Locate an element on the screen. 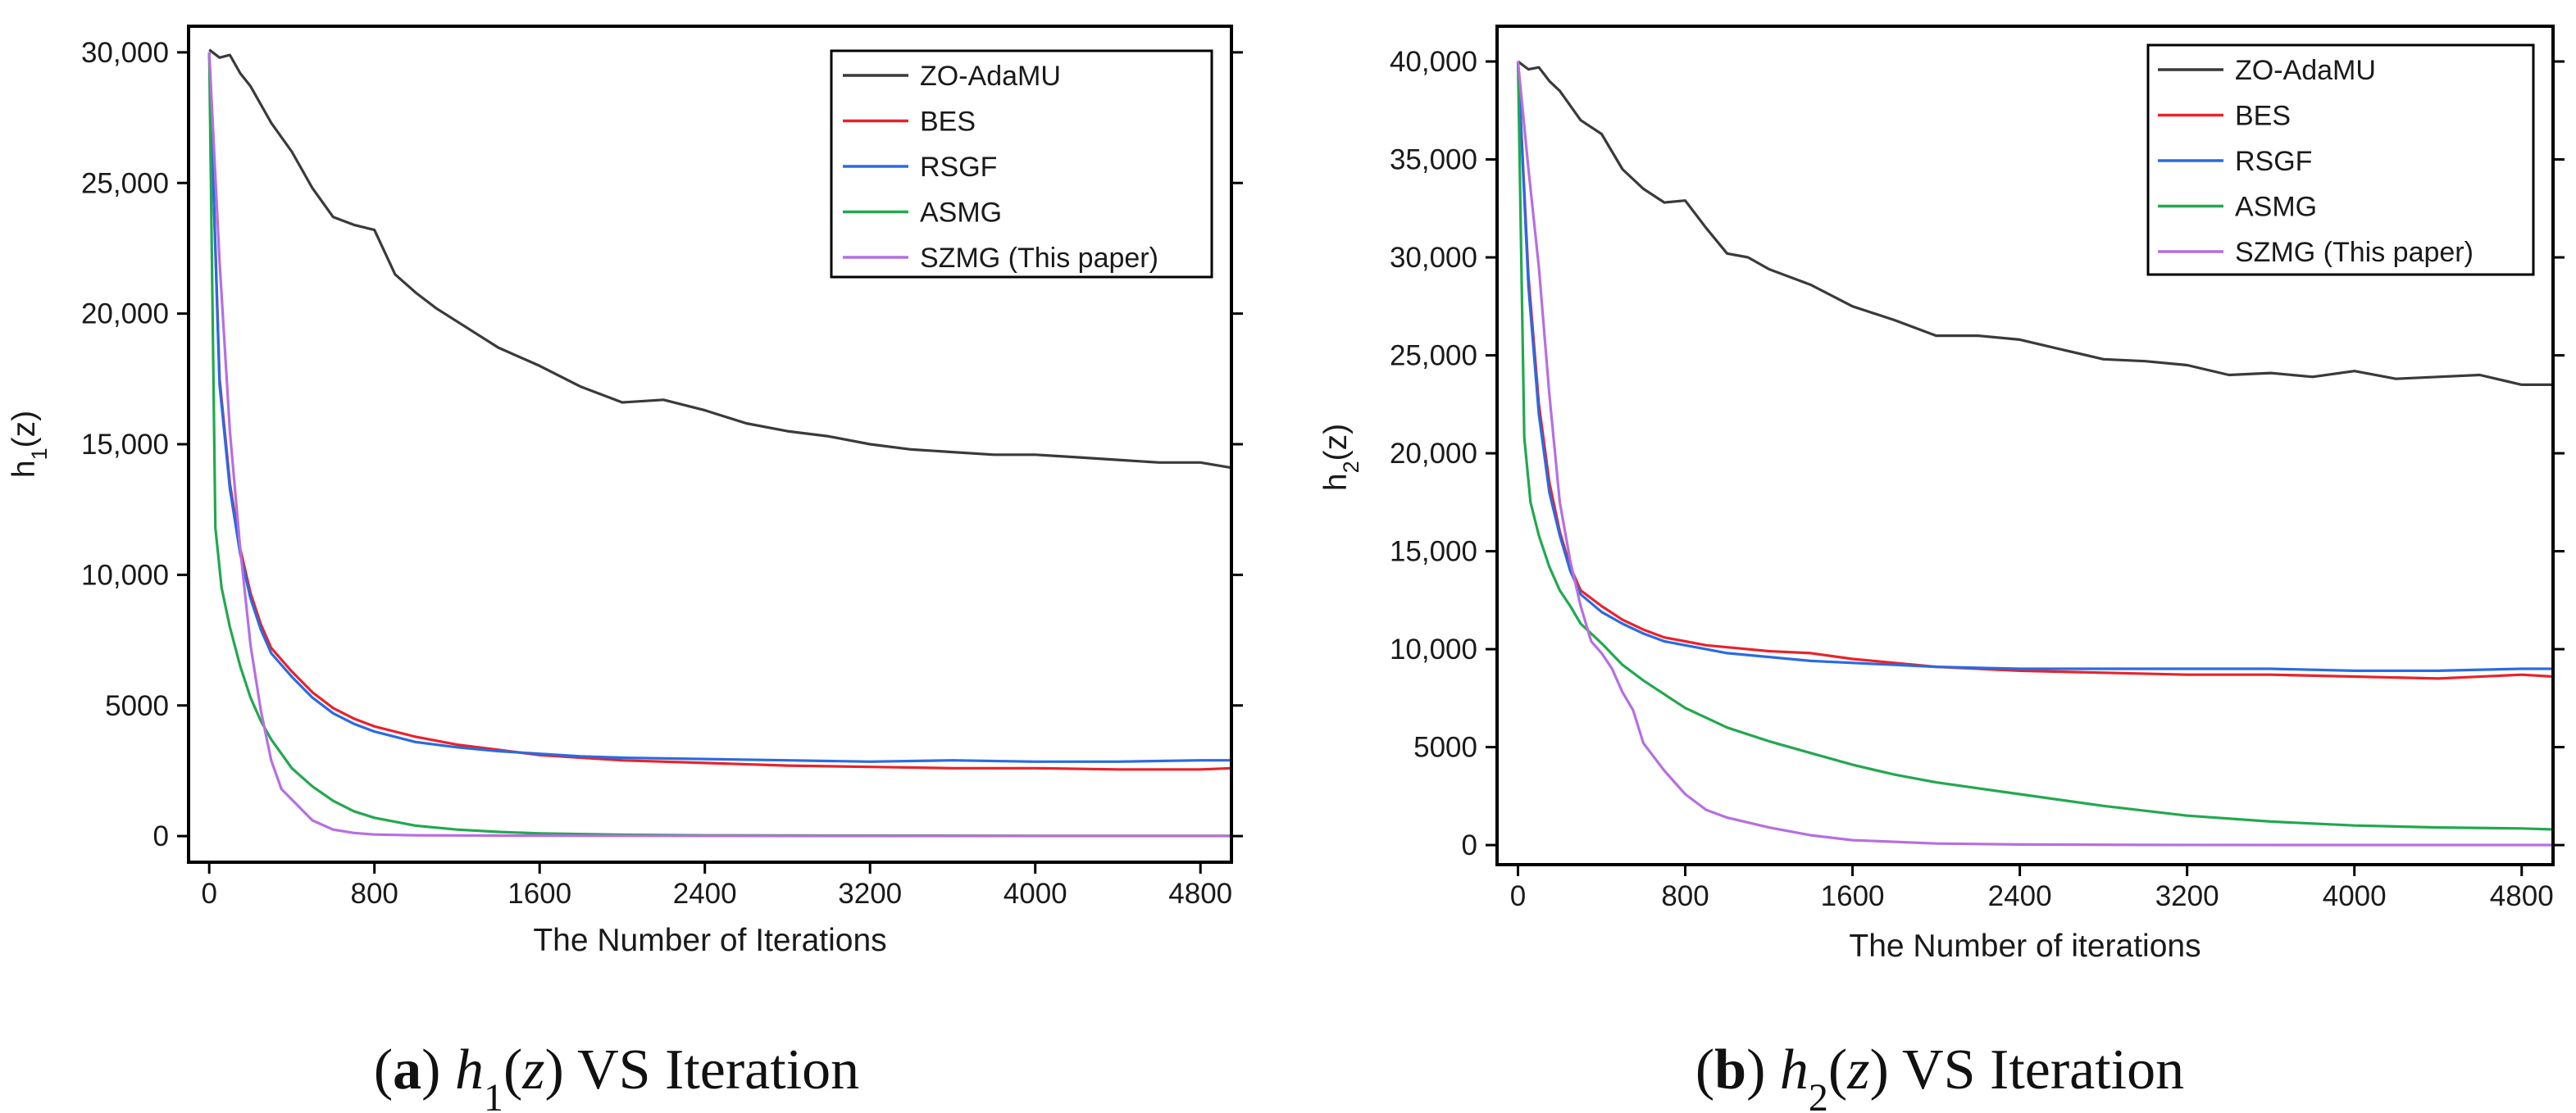 Image resolution: width=2576 pixels, height=1113 pixels. legend-box is located at coordinates (1022, 164).